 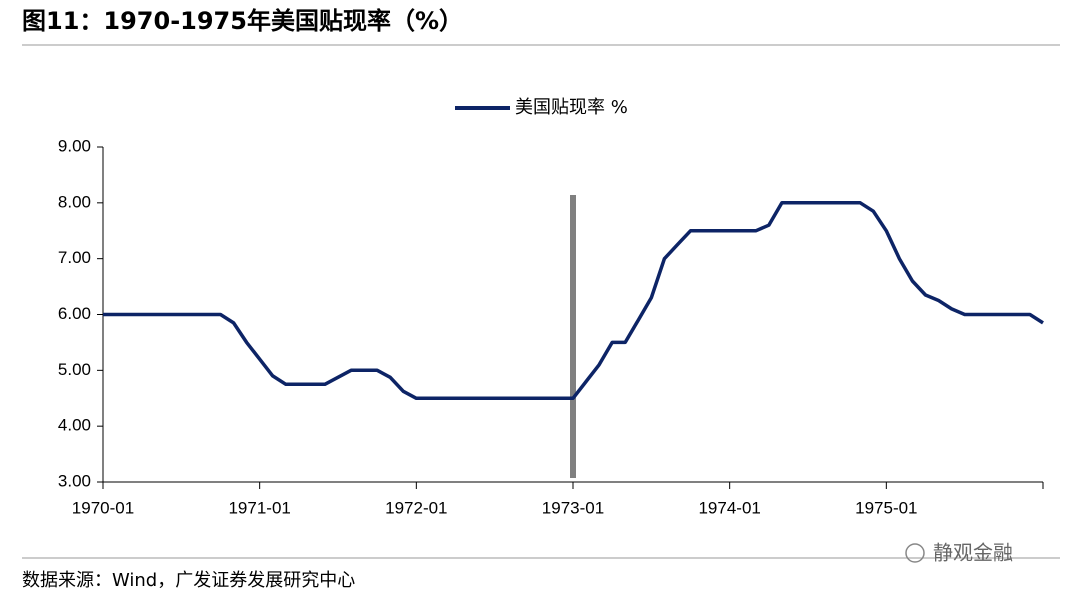 What do you see at coordinates (74, 369) in the screenshot?
I see `y-tick-label: 5.00` at bounding box center [74, 369].